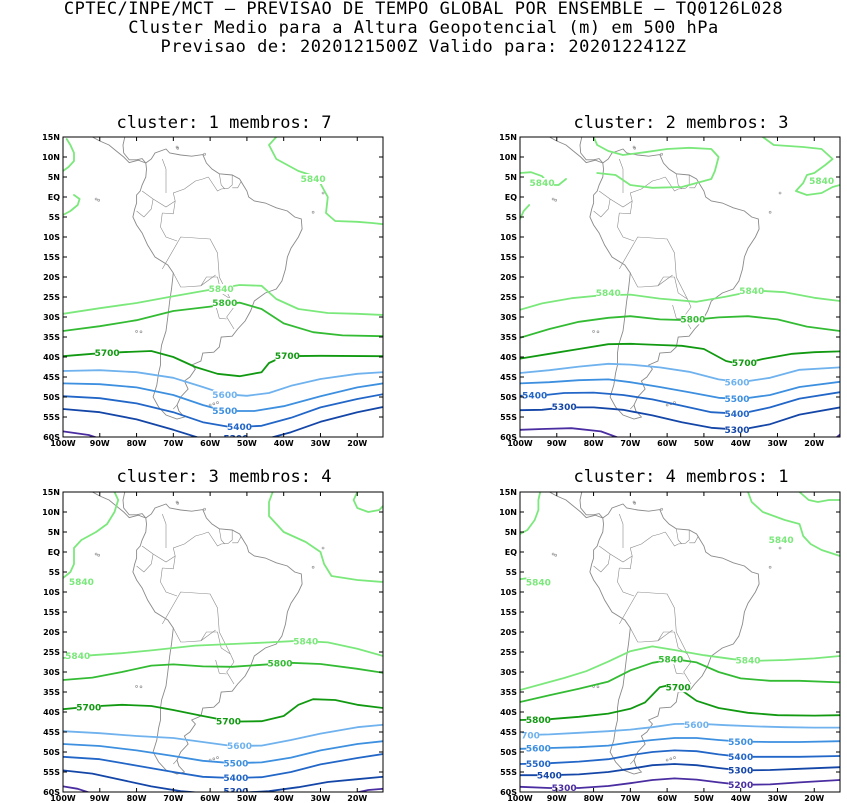  What do you see at coordinates (51, 492) in the screenshot?
I see `lat-tick-label: 15N` at bounding box center [51, 492].